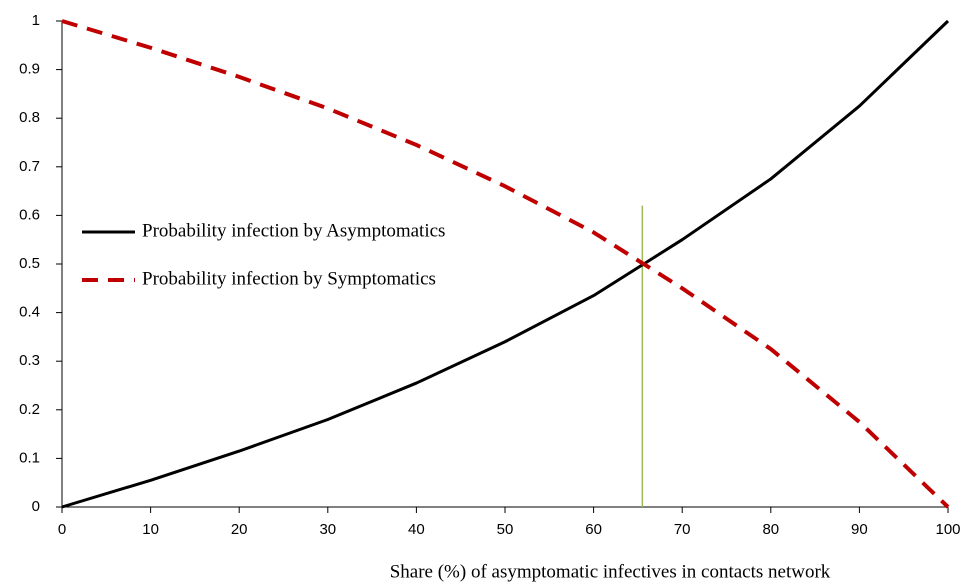 Image resolution: width=965 pixels, height=587 pixels. I want to click on x-tick-label: 60, so click(593, 529).